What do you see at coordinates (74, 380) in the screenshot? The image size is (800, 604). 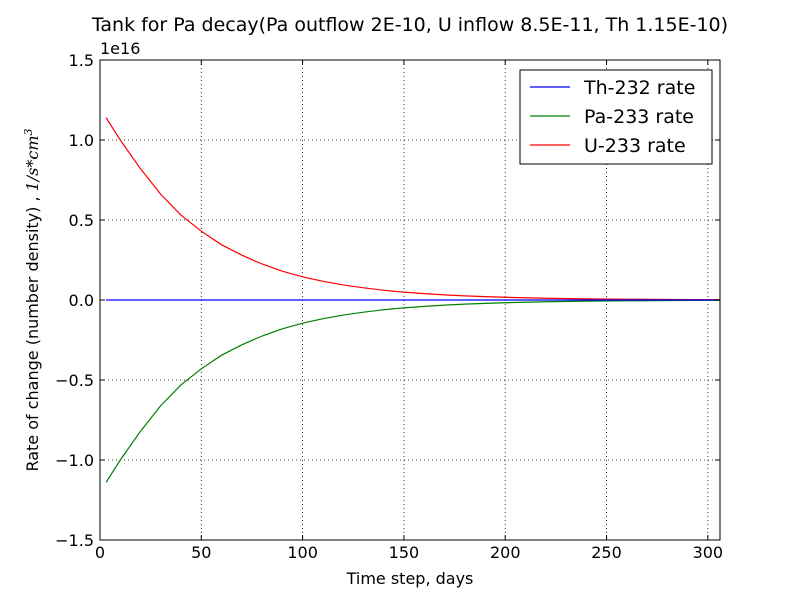 I see `y-tick-label: −0.5` at bounding box center [74, 380].